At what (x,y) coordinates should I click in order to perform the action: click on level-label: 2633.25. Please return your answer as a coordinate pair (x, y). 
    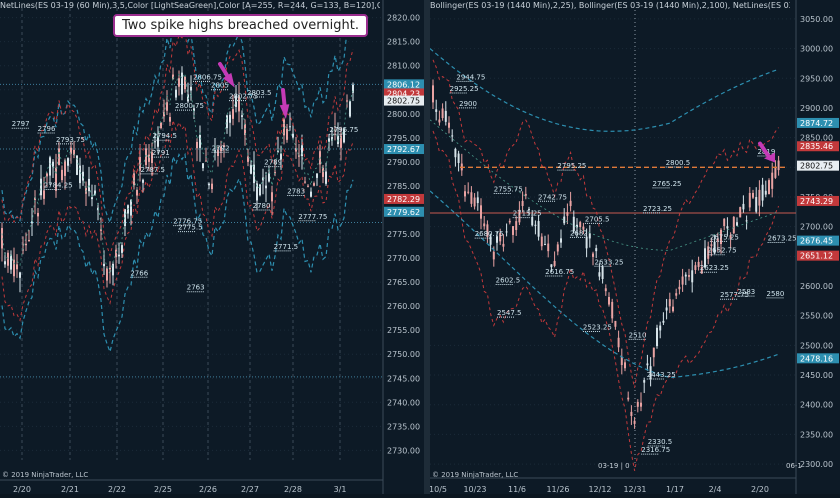
    Looking at the image, I should click on (609, 262).